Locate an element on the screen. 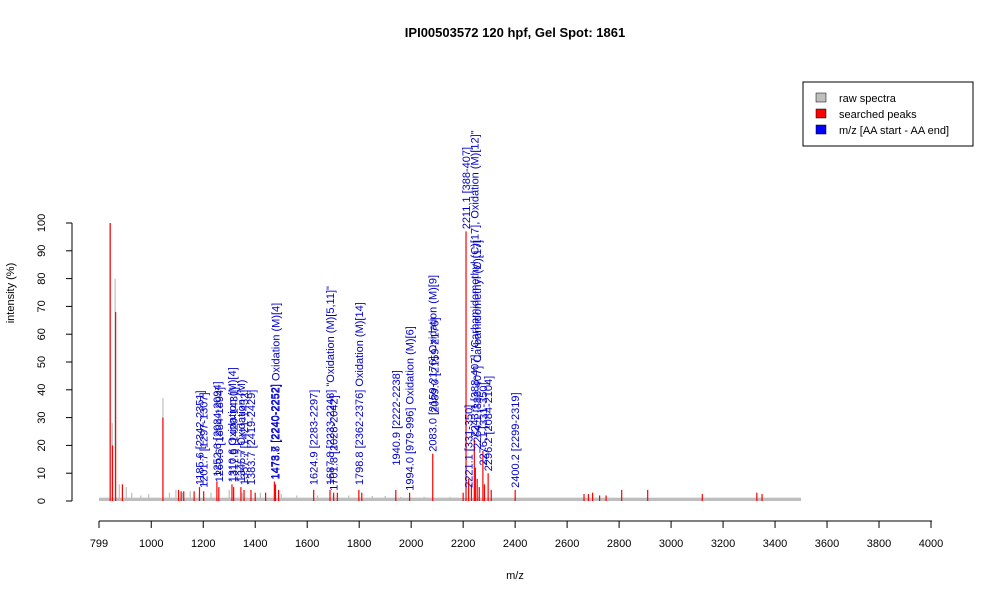  x-tick-label-6: 2000 is located at coordinates (411, 544).